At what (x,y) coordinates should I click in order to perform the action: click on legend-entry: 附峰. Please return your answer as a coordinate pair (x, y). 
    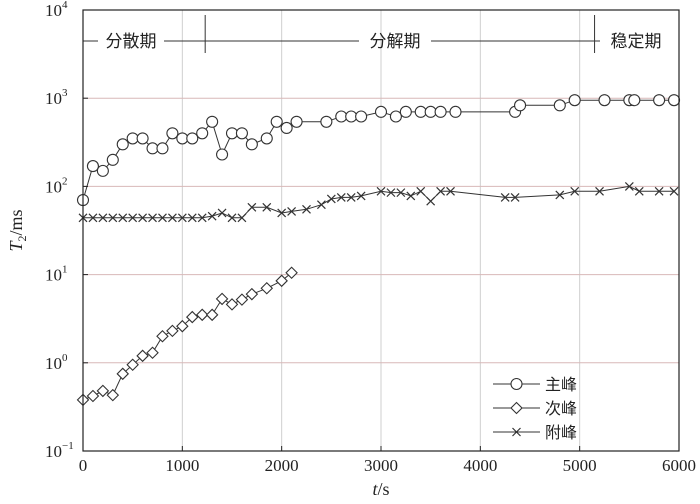
    Looking at the image, I should click on (535, 432).